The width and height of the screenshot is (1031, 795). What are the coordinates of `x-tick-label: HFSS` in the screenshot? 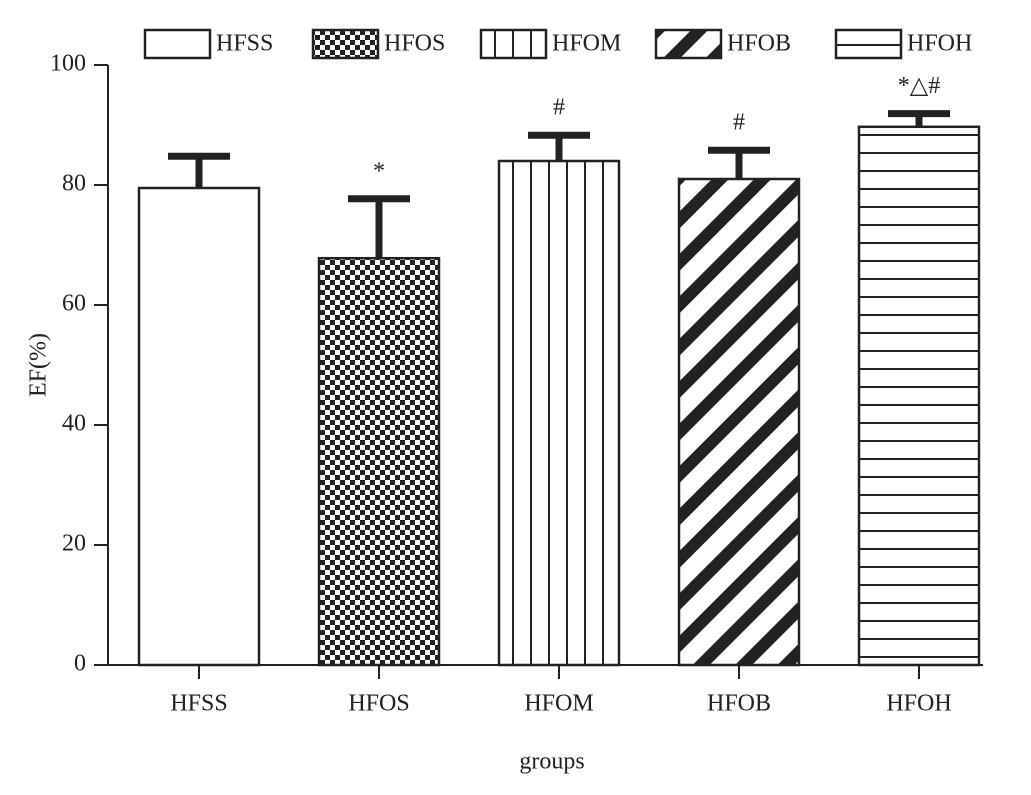 It's located at (198, 704).